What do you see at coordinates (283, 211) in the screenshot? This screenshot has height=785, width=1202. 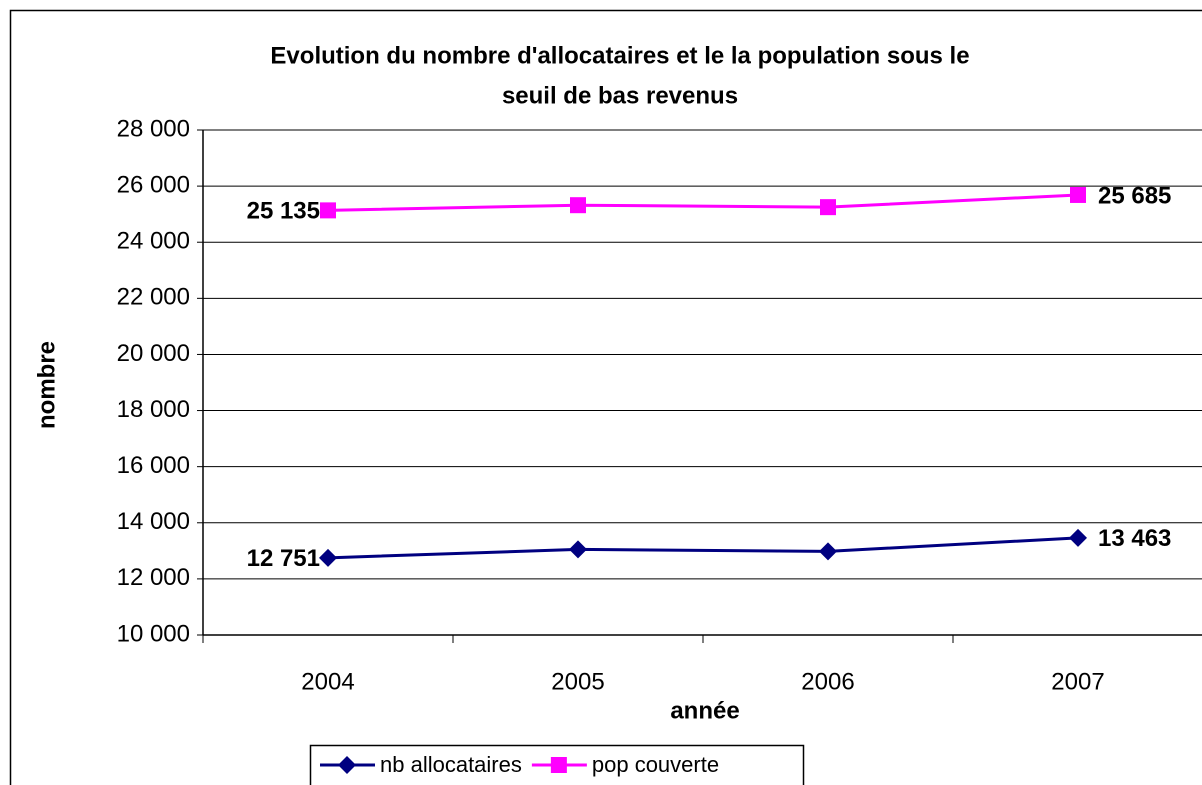 I see `data-label: 25 135` at bounding box center [283, 211].